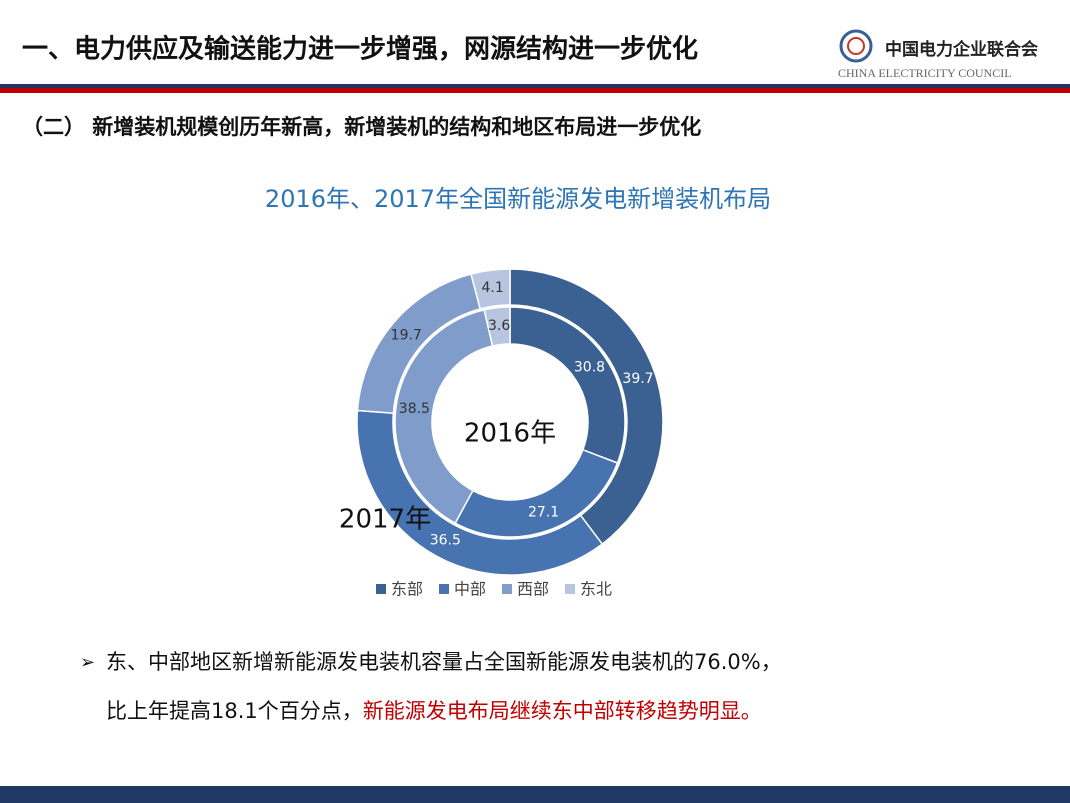  What do you see at coordinates (596, 589) in the screenshot?
I see `legend-label: 东北` at bounding box center [596, 589].